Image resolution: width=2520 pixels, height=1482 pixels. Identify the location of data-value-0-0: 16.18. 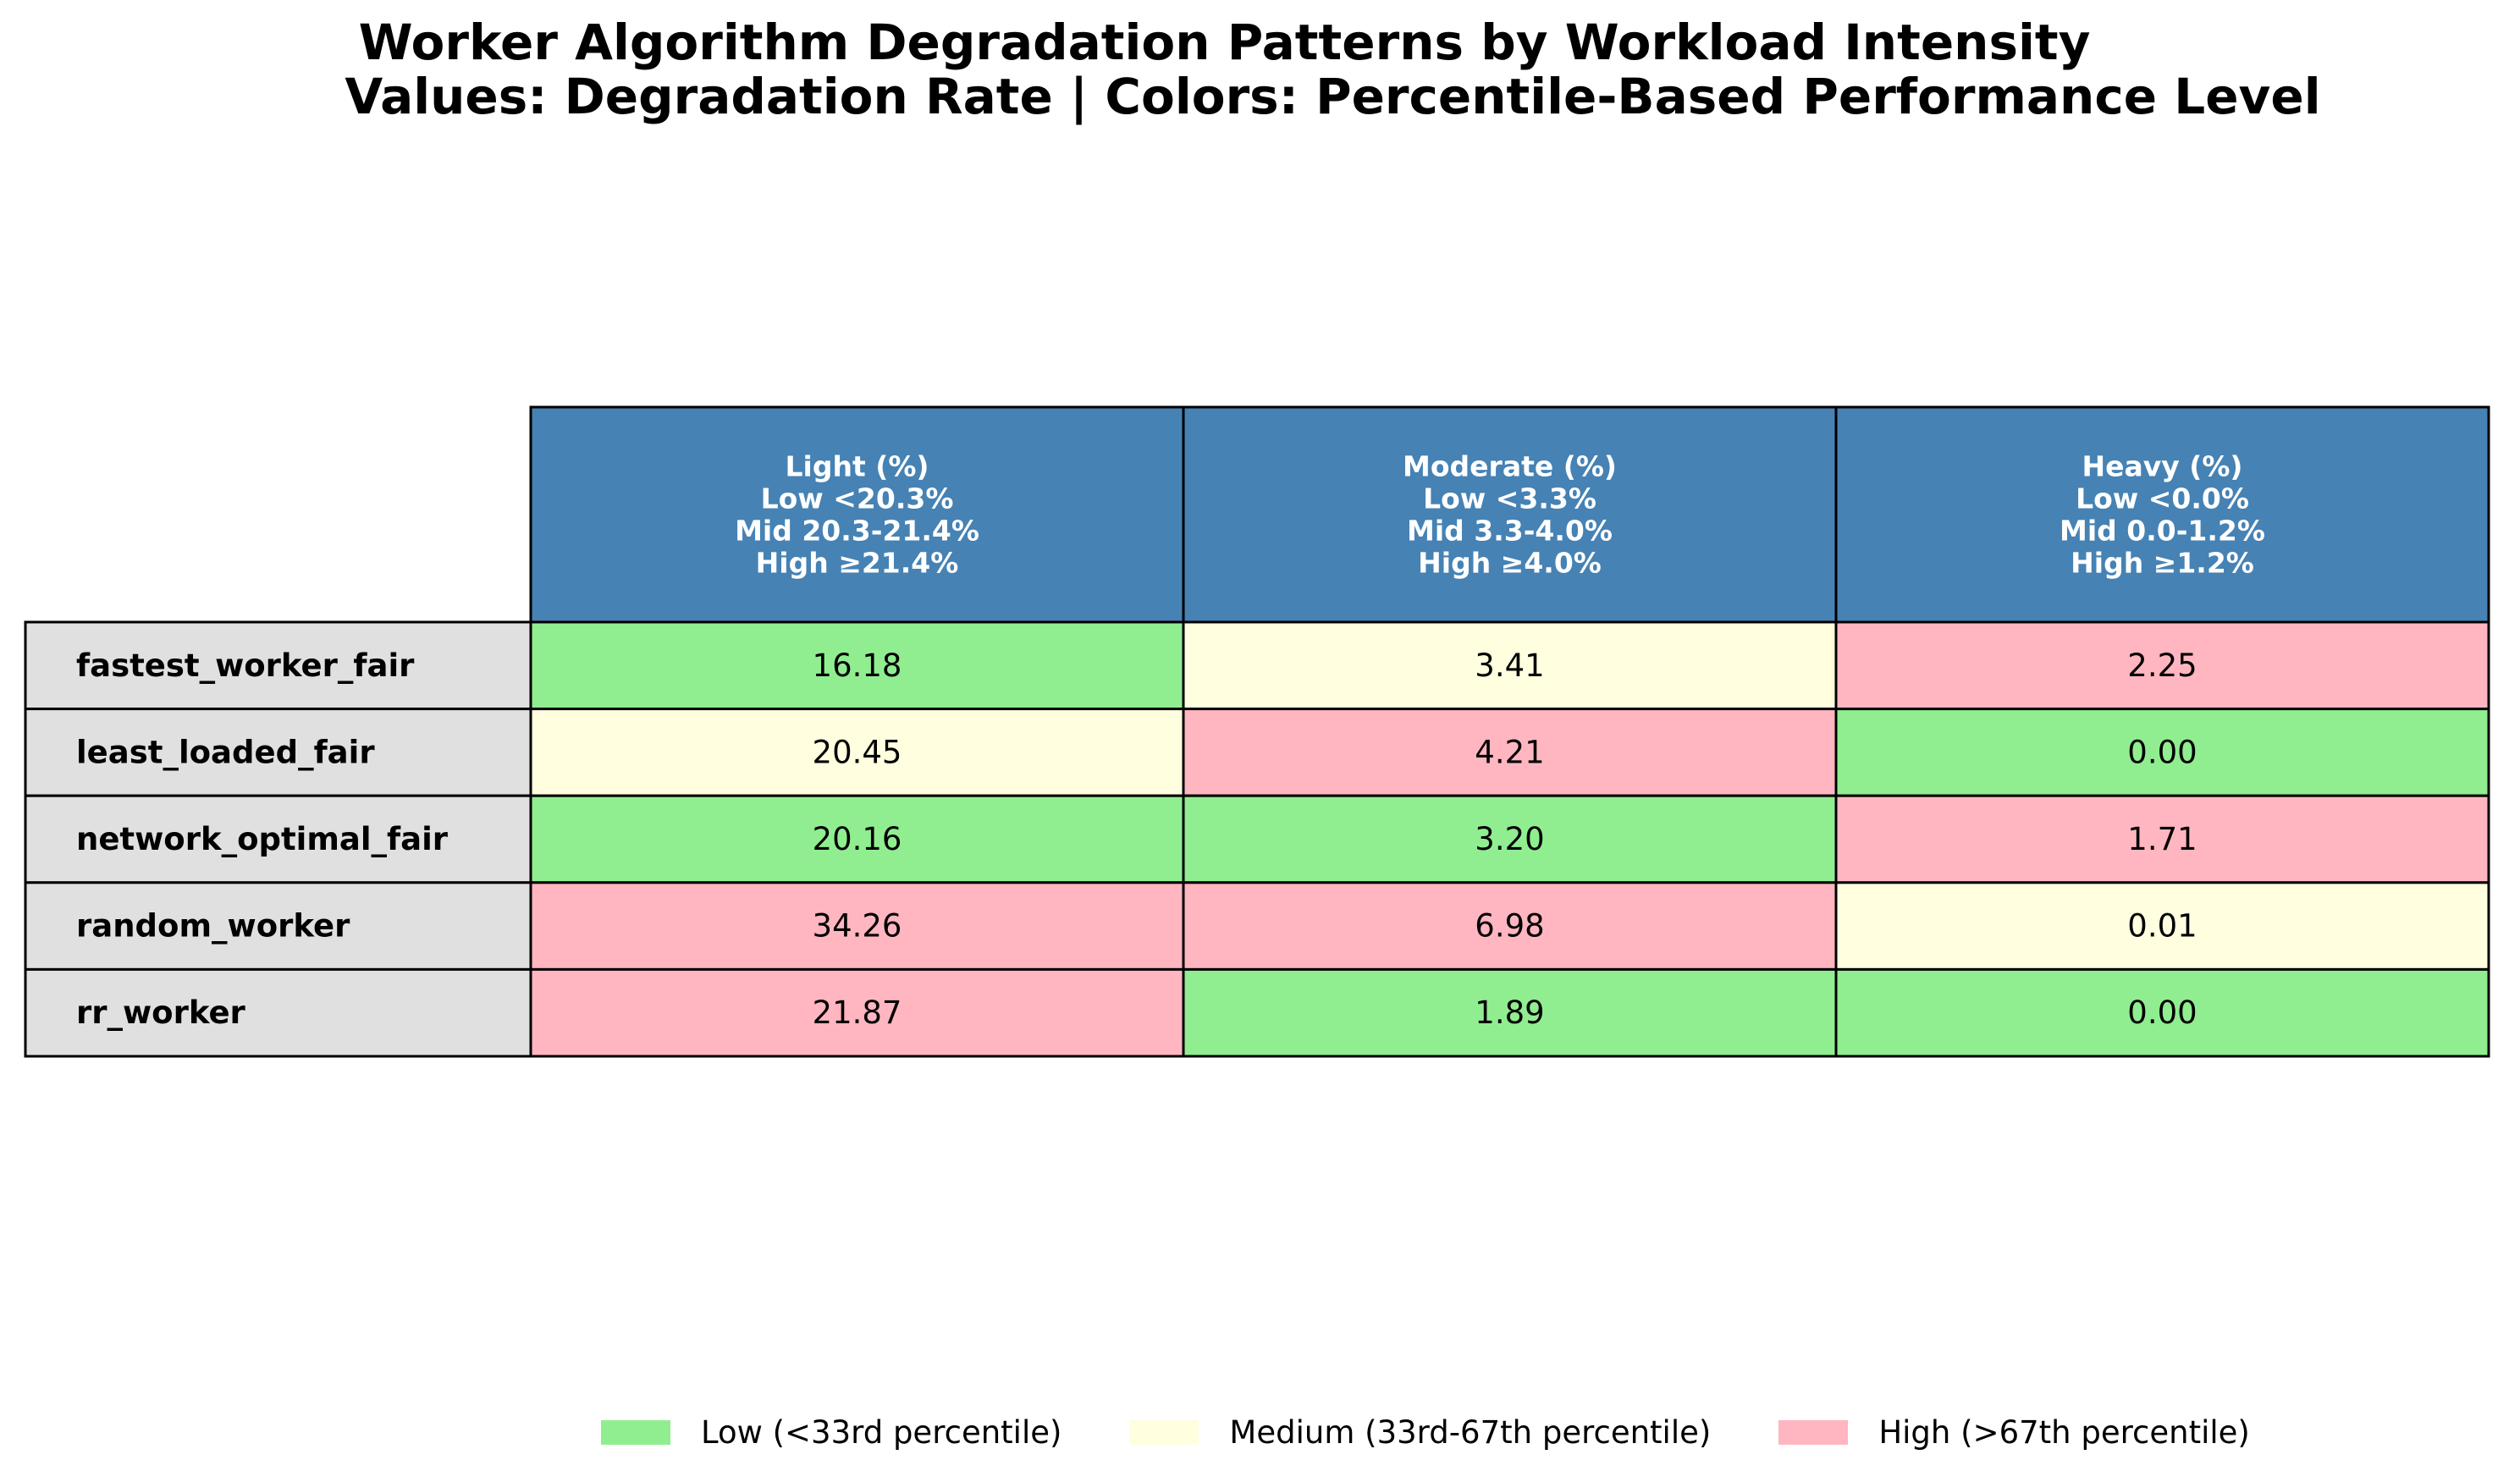
(857, 665).